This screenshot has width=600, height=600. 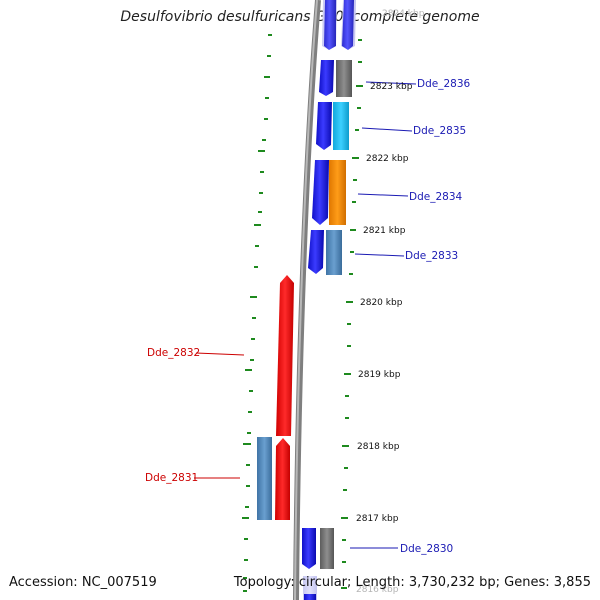 I want to click on gene-block-bottom, so click(x=310, y=597).